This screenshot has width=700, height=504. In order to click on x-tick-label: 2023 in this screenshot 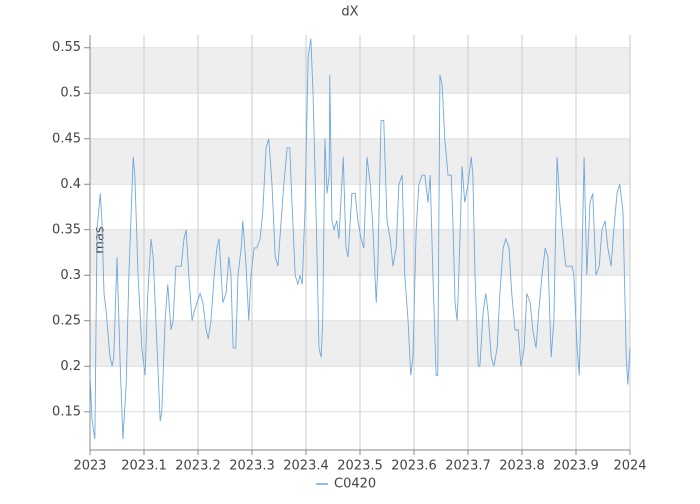, I will do `click(89, 466)`.